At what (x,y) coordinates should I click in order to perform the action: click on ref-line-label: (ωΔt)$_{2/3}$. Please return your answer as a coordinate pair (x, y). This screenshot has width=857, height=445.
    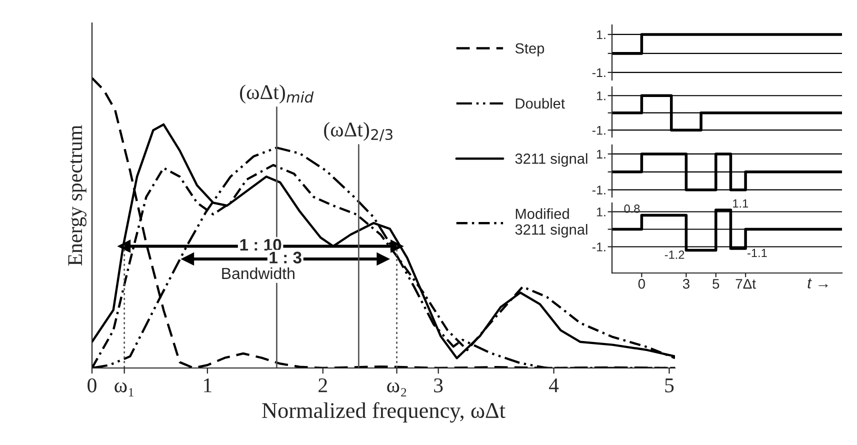
    Looking at the image, I should click on (358, 132).